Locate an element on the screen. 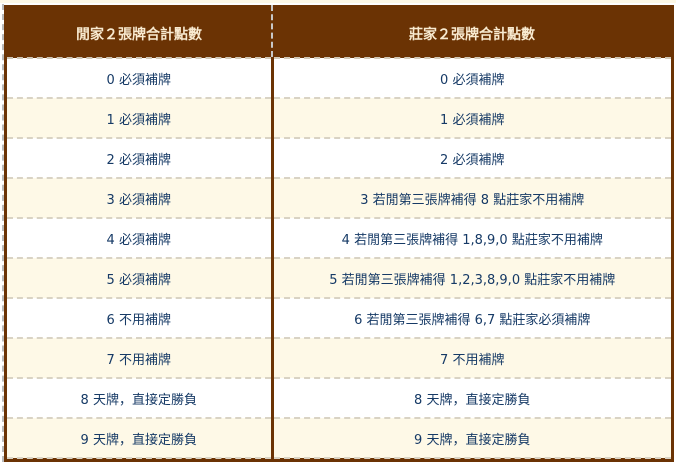  player-rule-cell: 6 不用補牌 is located at coordinates (140, 318).